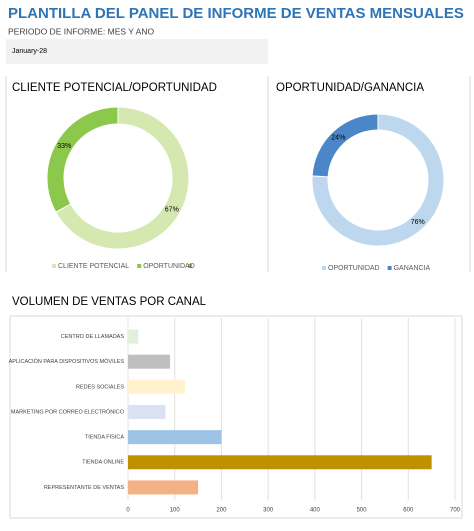  Describe the element at coordinates (455, 511) in the screenshot. I see `x-tick-label: 700` at that location.